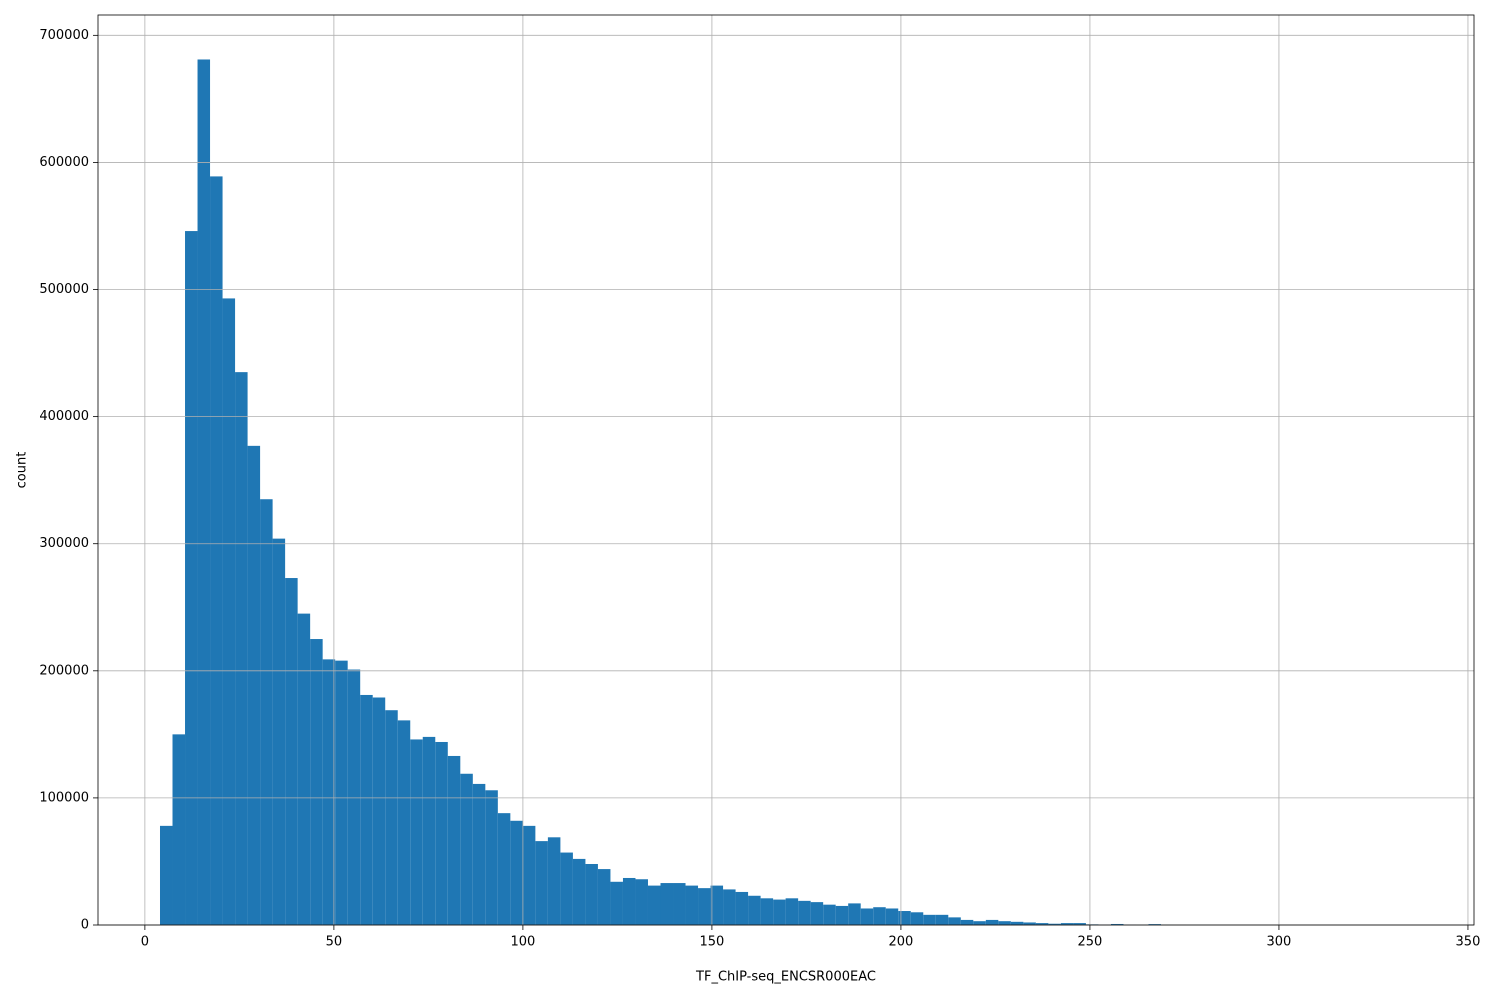  I want to click on x-tick-label: 300, so click(1279, 942).